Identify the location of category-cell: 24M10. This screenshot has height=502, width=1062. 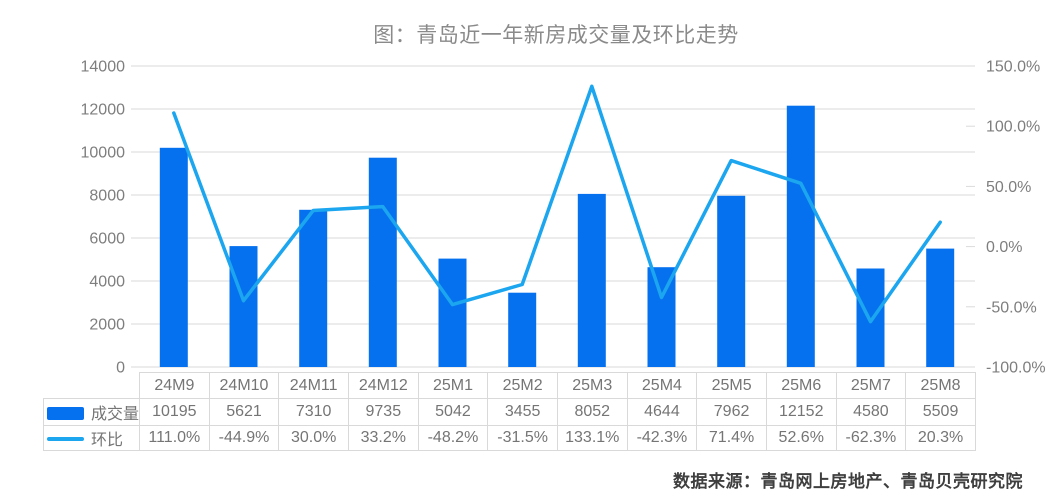
(244, 385).